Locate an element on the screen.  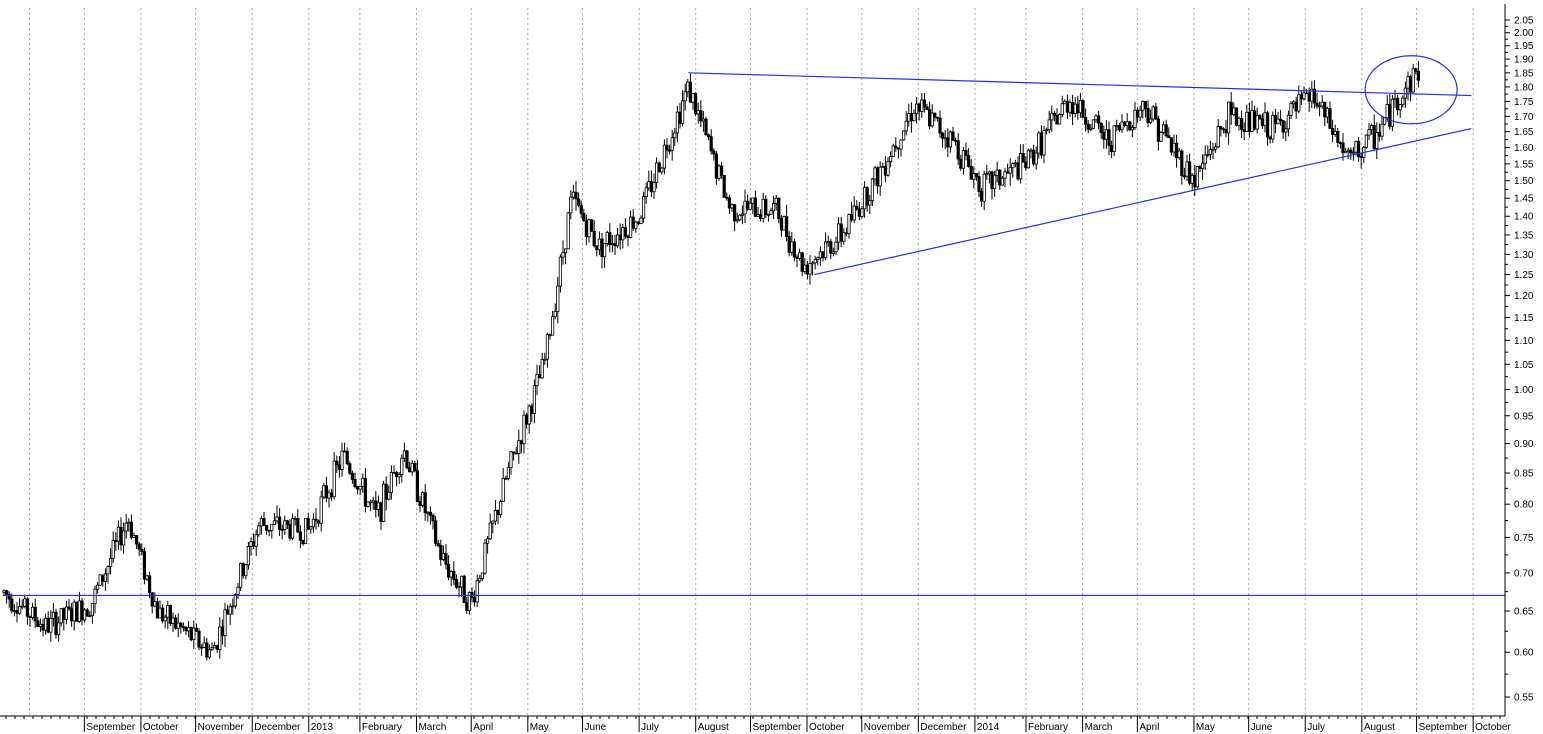
x-axis-month-label: April is located at coordinates (483, 727).